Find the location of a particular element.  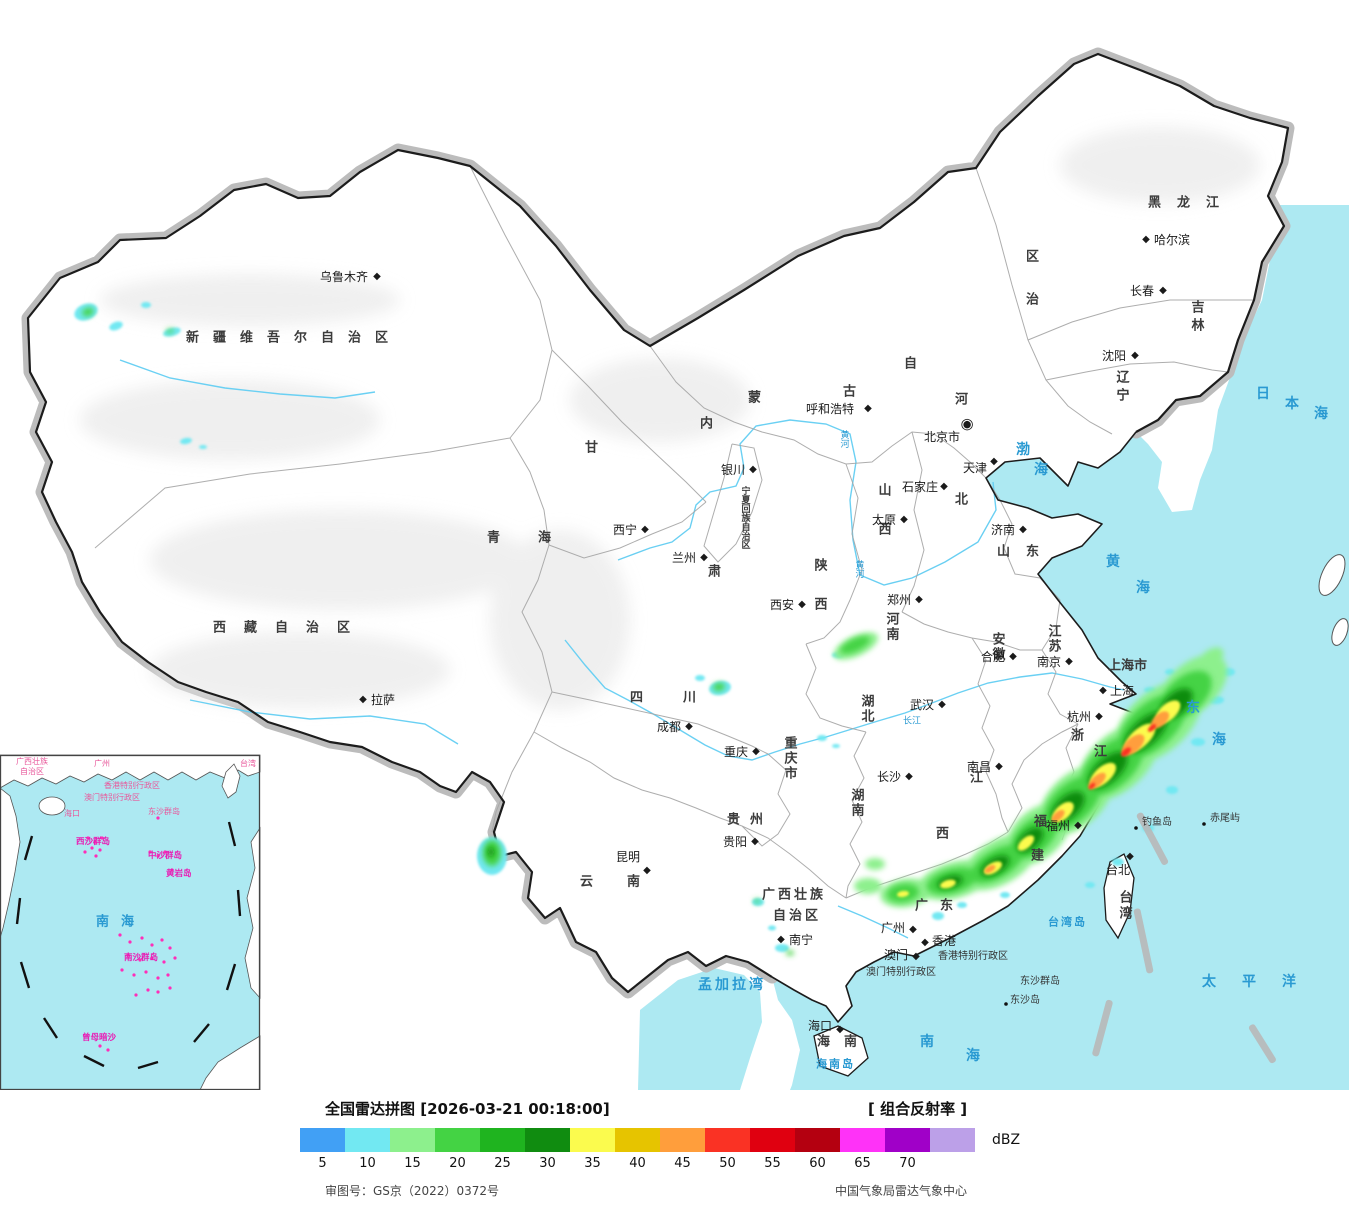

dongsha-dot is located at coordinates (1006, 1004).